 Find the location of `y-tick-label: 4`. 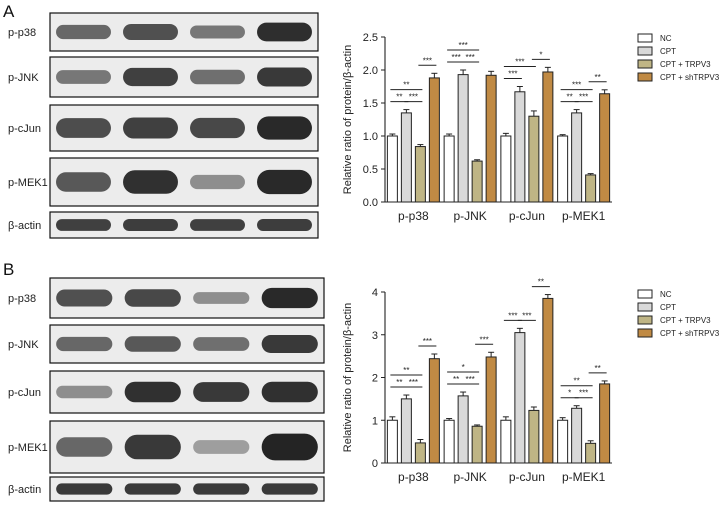

y-tick-label: 4 is located at coordinates (375, 293).